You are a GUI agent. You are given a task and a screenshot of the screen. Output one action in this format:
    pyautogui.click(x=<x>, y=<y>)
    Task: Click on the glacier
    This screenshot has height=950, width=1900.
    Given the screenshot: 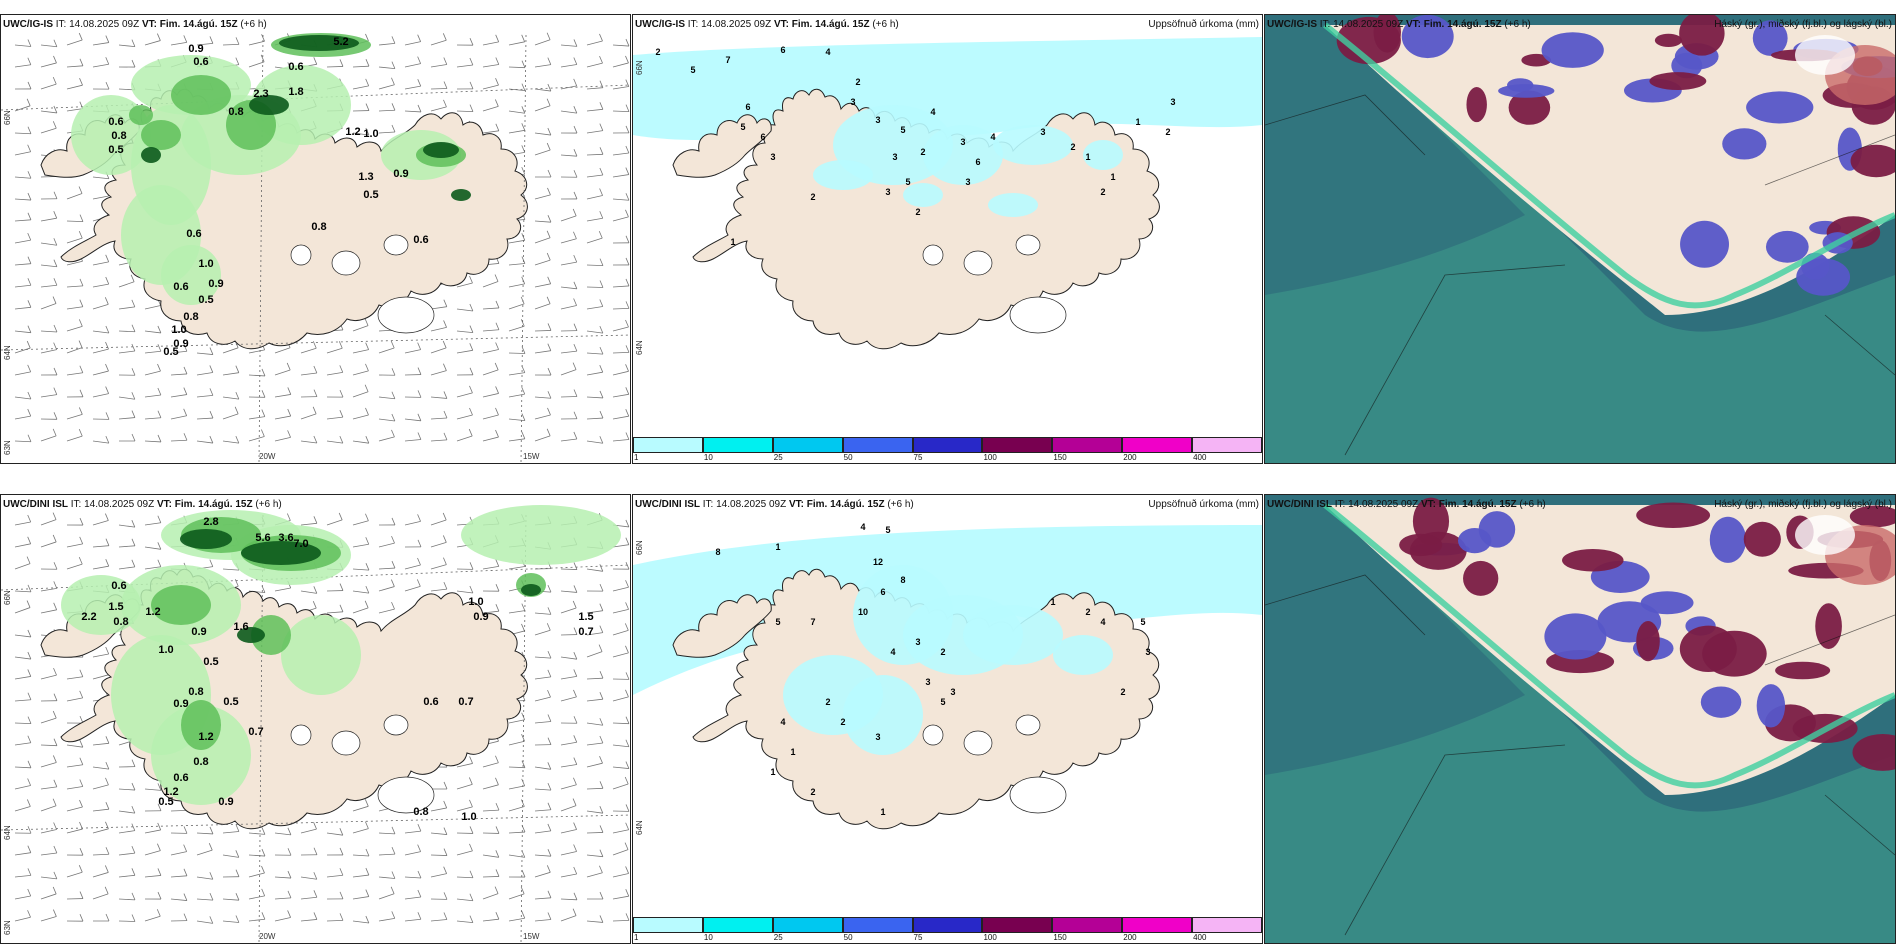 What is the action you would take?
    pyautogui.click(x=406, y=795)
    